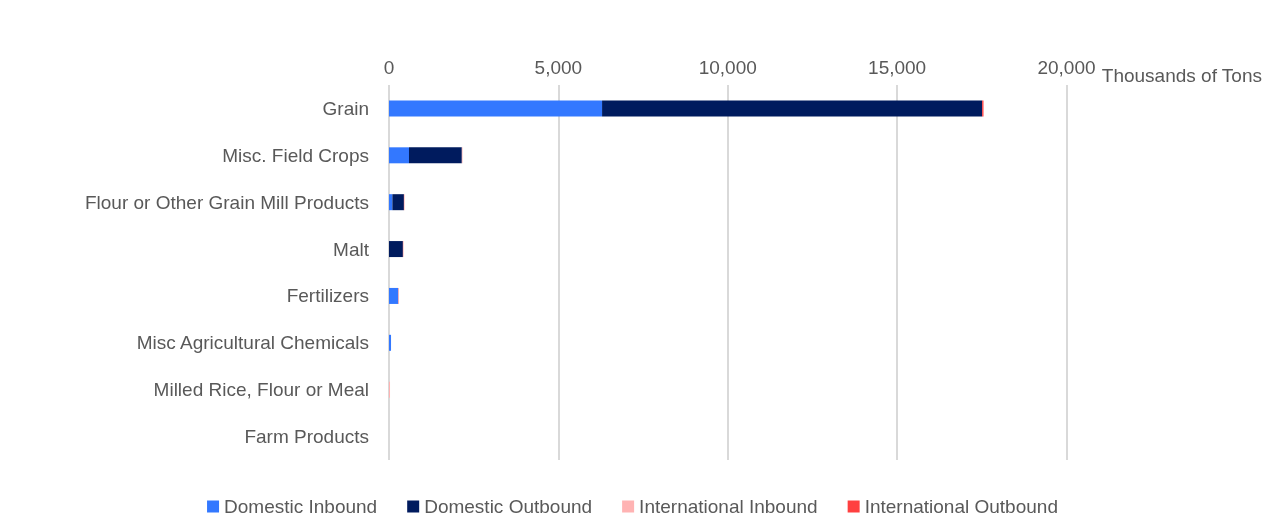  I want to click on y-tick-label: Misc Agricultural Chemicals, so click(252, 343).